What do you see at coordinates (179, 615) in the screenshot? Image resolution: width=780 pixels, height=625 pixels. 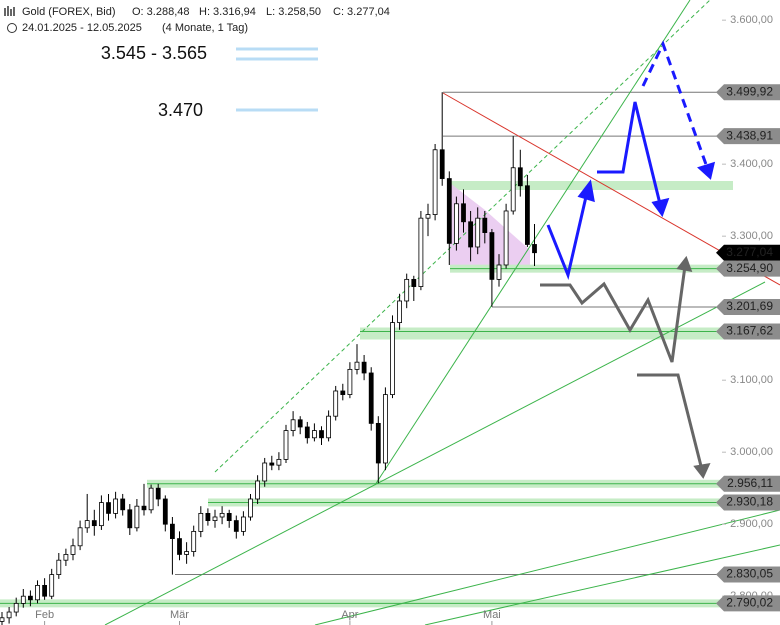 I see `x-tick-label: Mär` at bounding box center [179, 615].